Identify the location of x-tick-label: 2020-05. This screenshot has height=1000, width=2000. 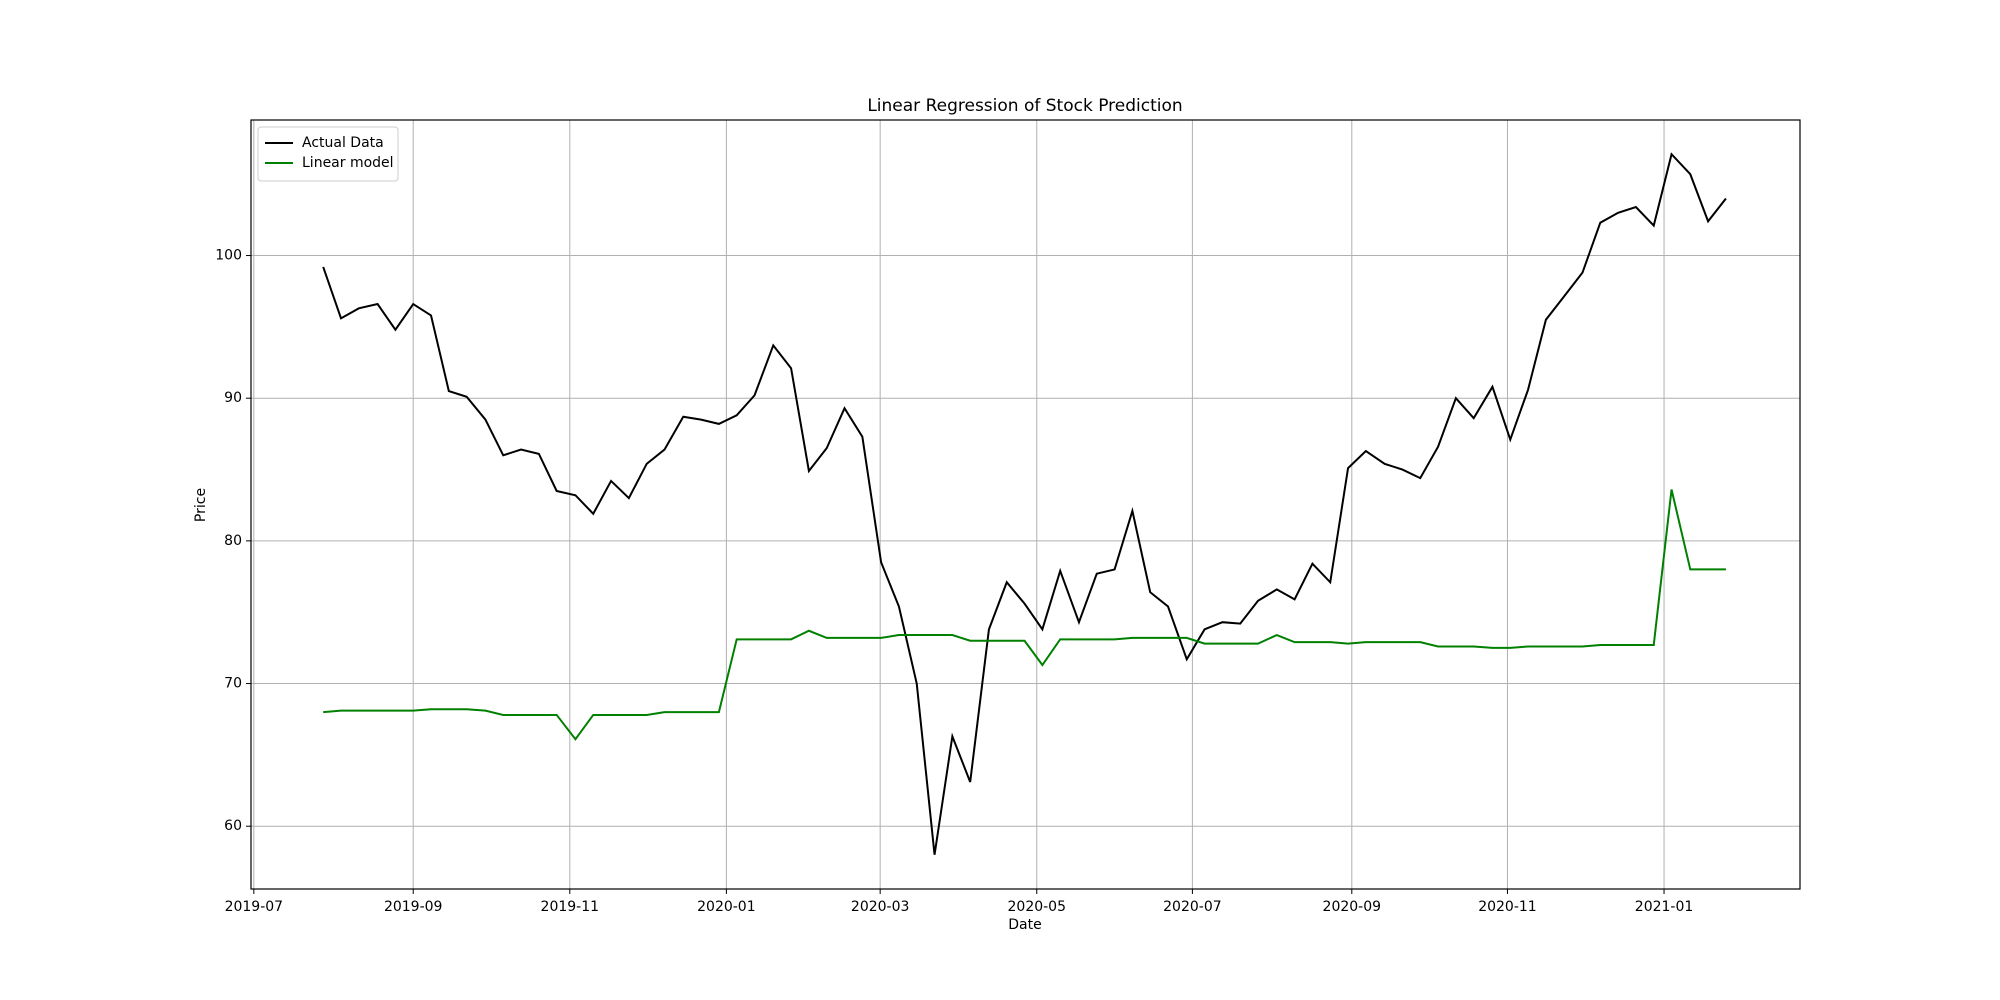
(1037, 907).